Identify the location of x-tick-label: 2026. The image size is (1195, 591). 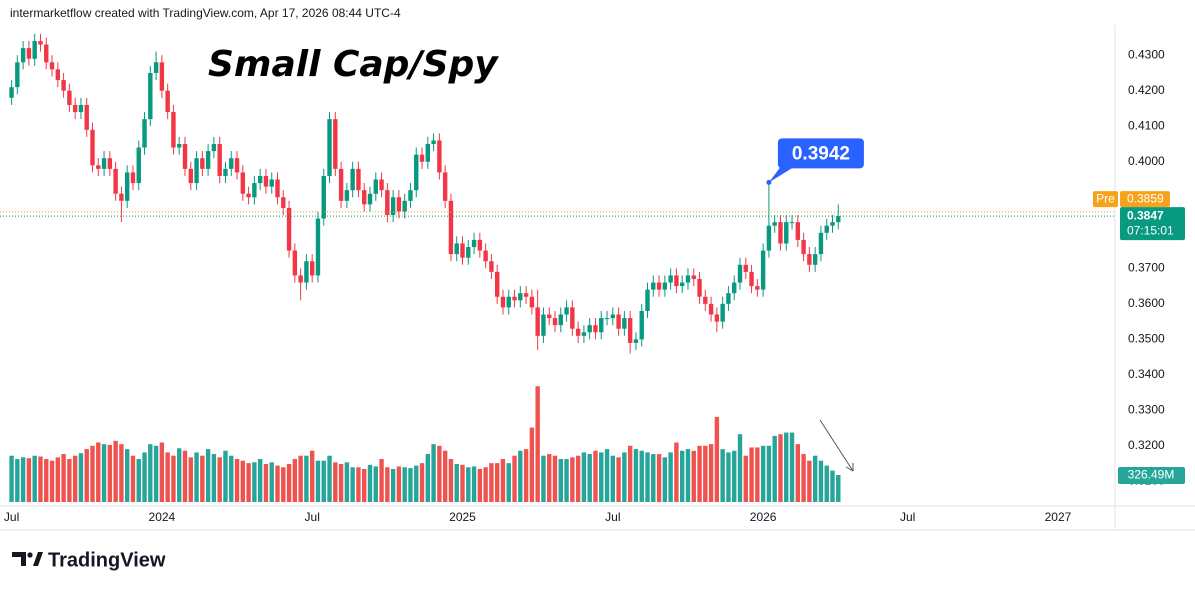
(763, 517).